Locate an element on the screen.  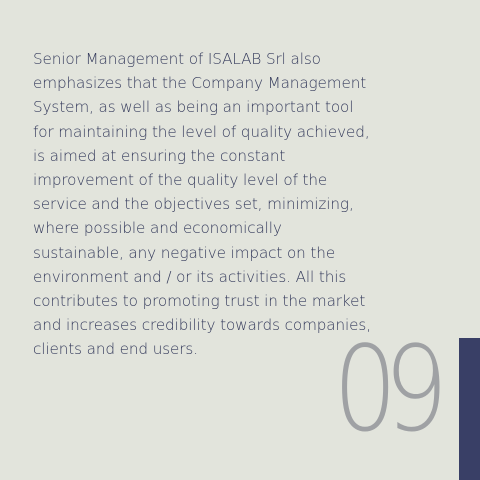
page-number: 09 is located at coordinates (390, 389).